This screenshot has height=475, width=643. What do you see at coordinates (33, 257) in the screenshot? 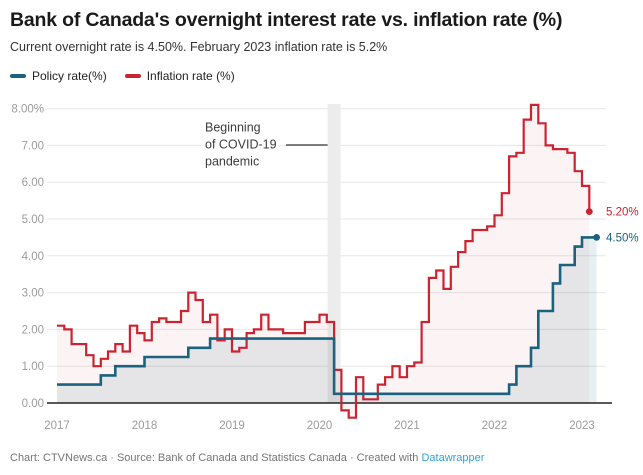
I see `y-axis-tick-label: 4.00` at bounding box center [33, 257].